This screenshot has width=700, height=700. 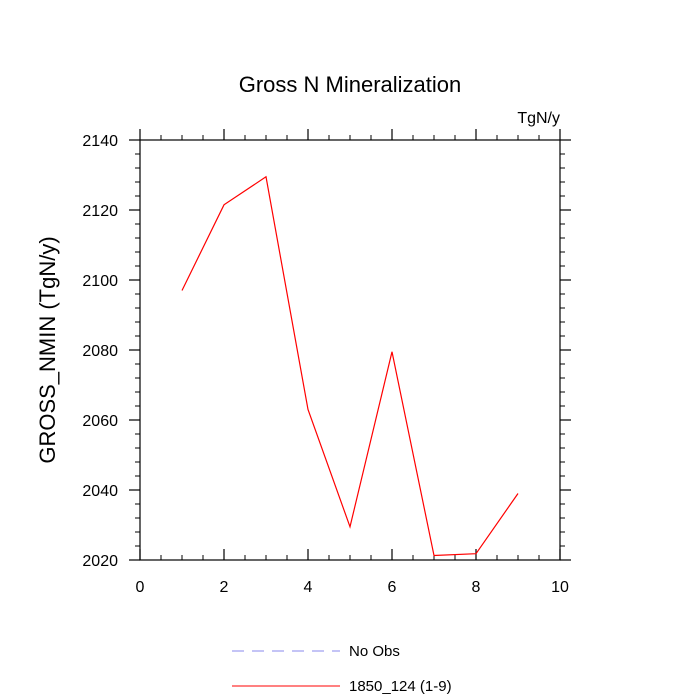 What do you see at coordinates (100, 141) in the screenshot?
I see `y-tick-label: 2140` at bounding box center [100, 141].